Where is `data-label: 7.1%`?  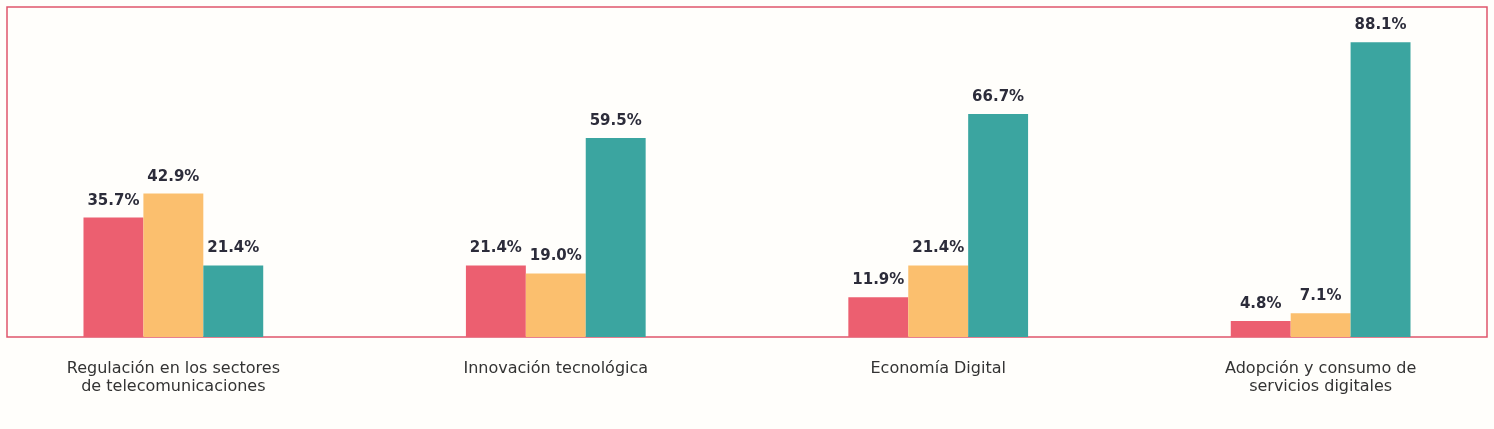
data-label: 7.1% is located at coordinates (1320, 295).